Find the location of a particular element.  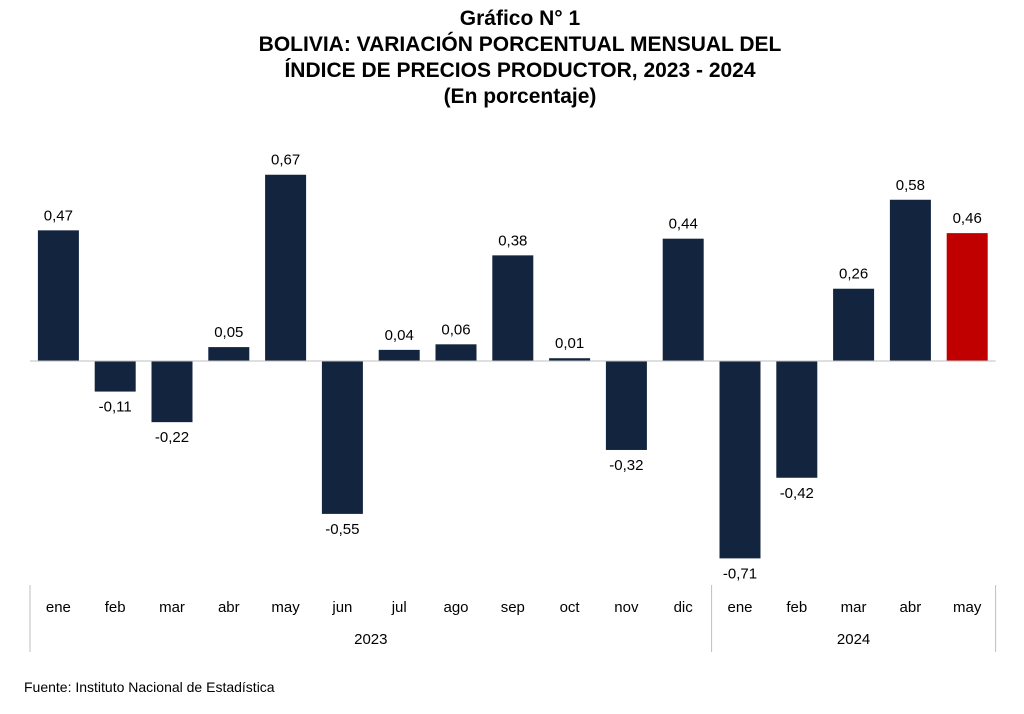

data-label-2: -0,22 is located at coordinates (172, 437).